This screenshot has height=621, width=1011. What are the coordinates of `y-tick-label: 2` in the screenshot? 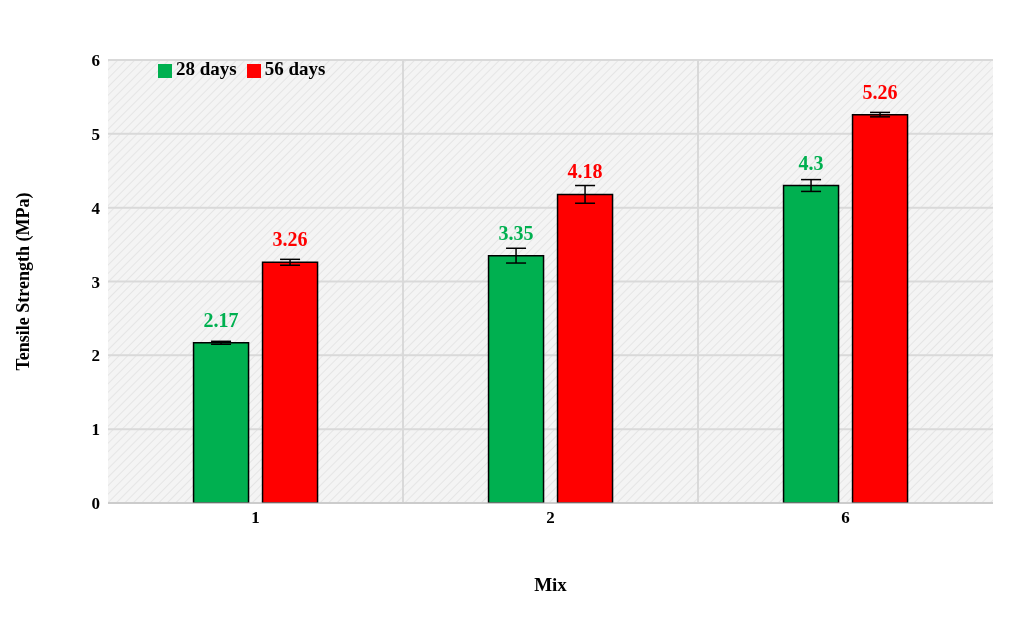 It's located at (95, 356).